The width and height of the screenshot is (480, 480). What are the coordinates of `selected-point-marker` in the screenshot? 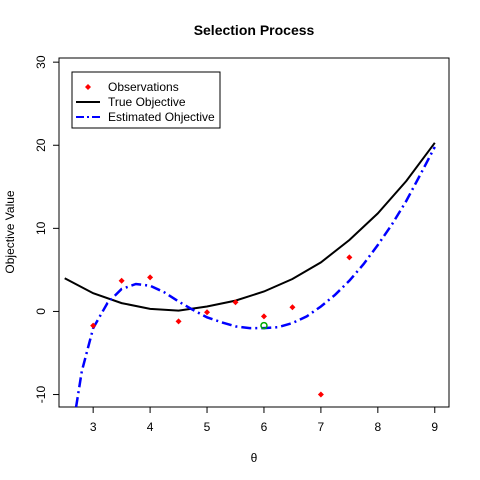 It's located at (264, 325).